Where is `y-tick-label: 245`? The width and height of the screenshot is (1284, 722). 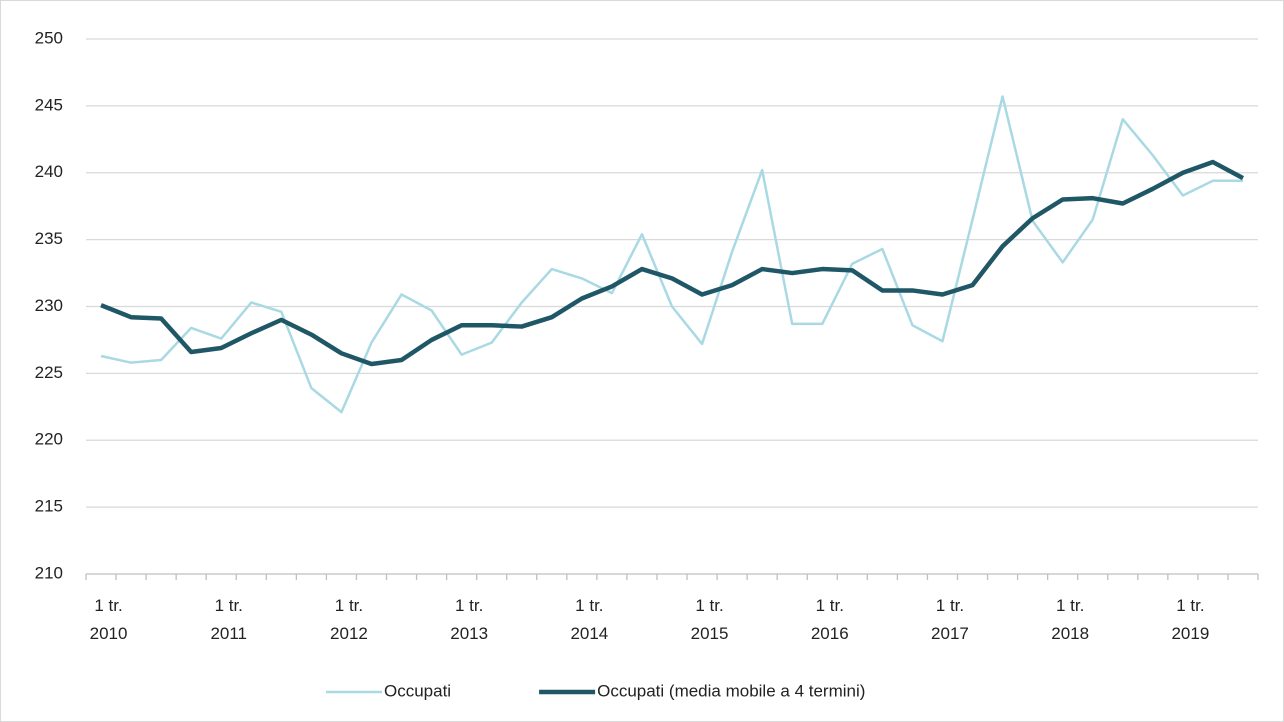 y-tick-label: 245 is located at coordinates (49, 104).